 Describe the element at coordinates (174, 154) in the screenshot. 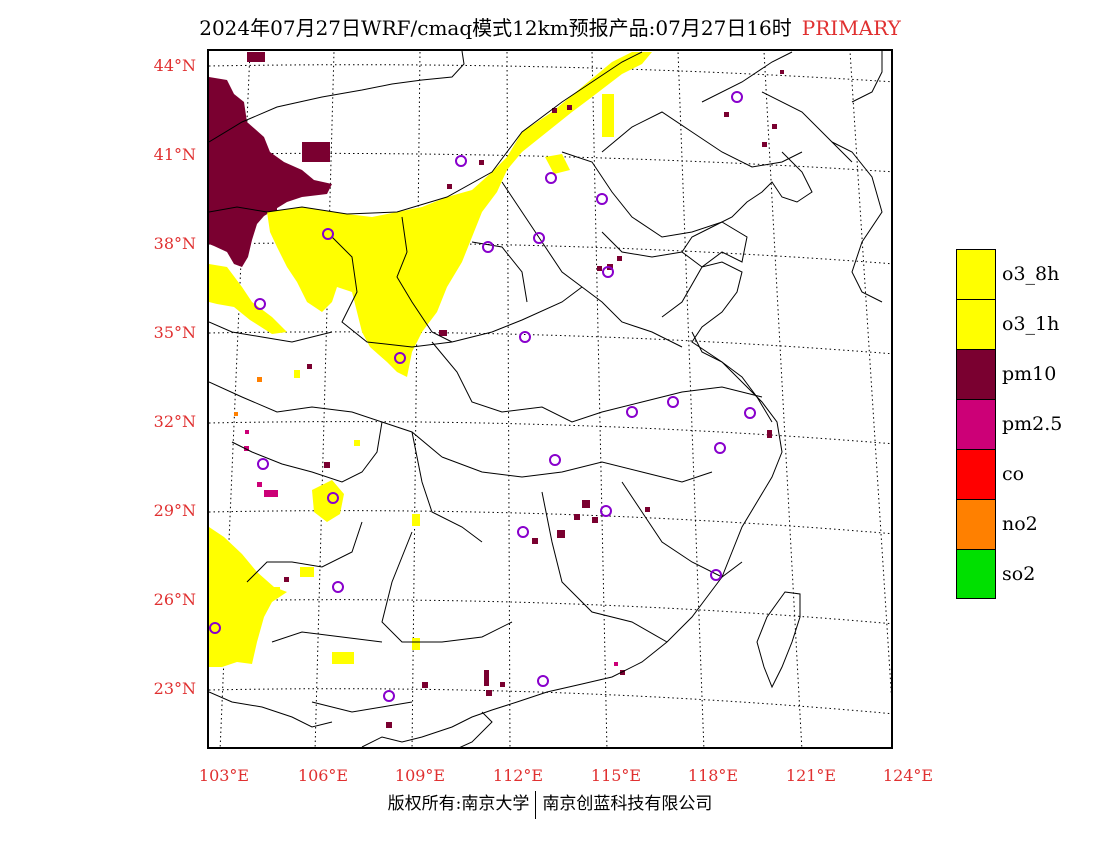

I see `lat-label-41: 41°N` at that location.